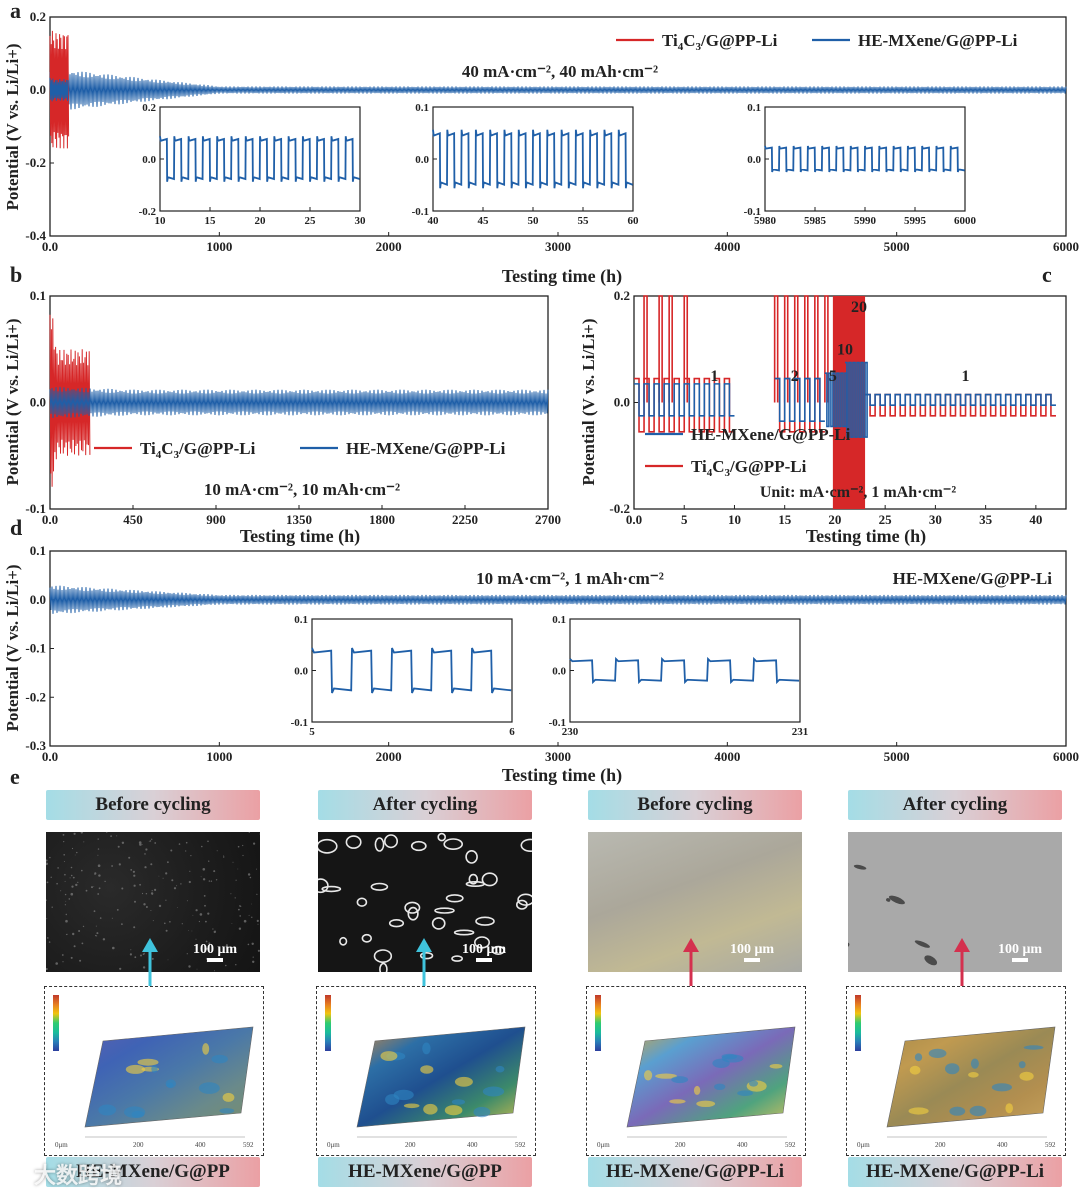 The image size is (1080, 1190). I want to click on chart-a-legend-ti-sub4: 4, so click(681, 47).